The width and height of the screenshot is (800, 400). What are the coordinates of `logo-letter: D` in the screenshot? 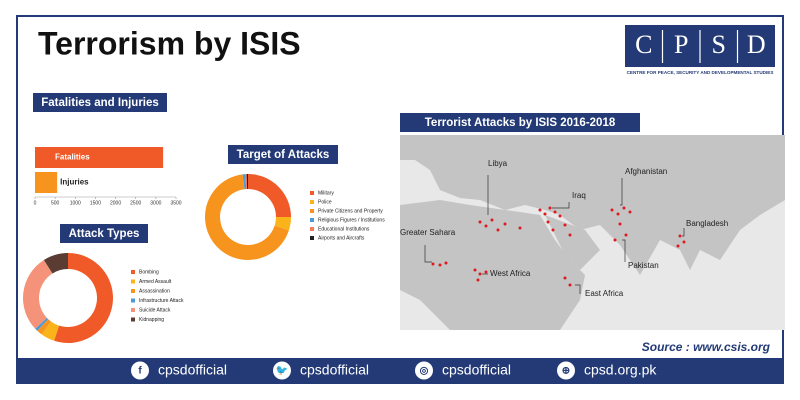 It's located at (756, 44).